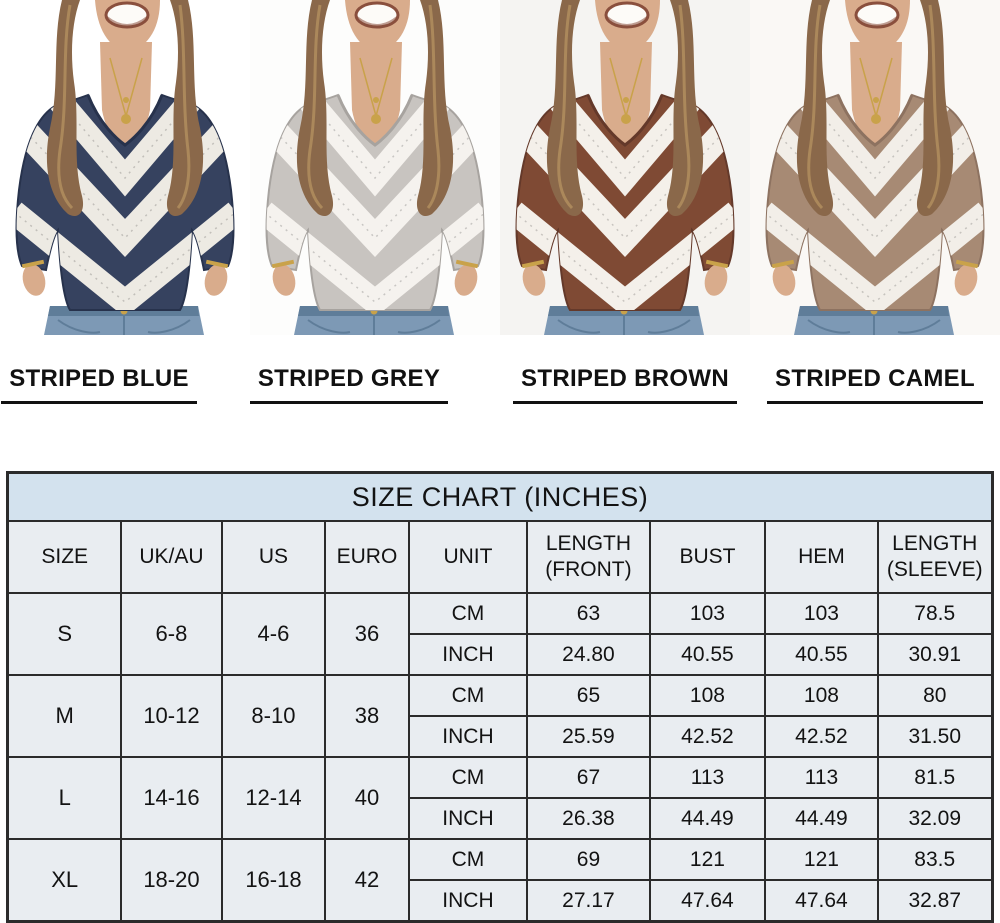 This screenshot has width=1000, height=923. Describe the element at coordinates (707, 736) in the screenshot. I see `bust-inch-m: 42.52` at that location.